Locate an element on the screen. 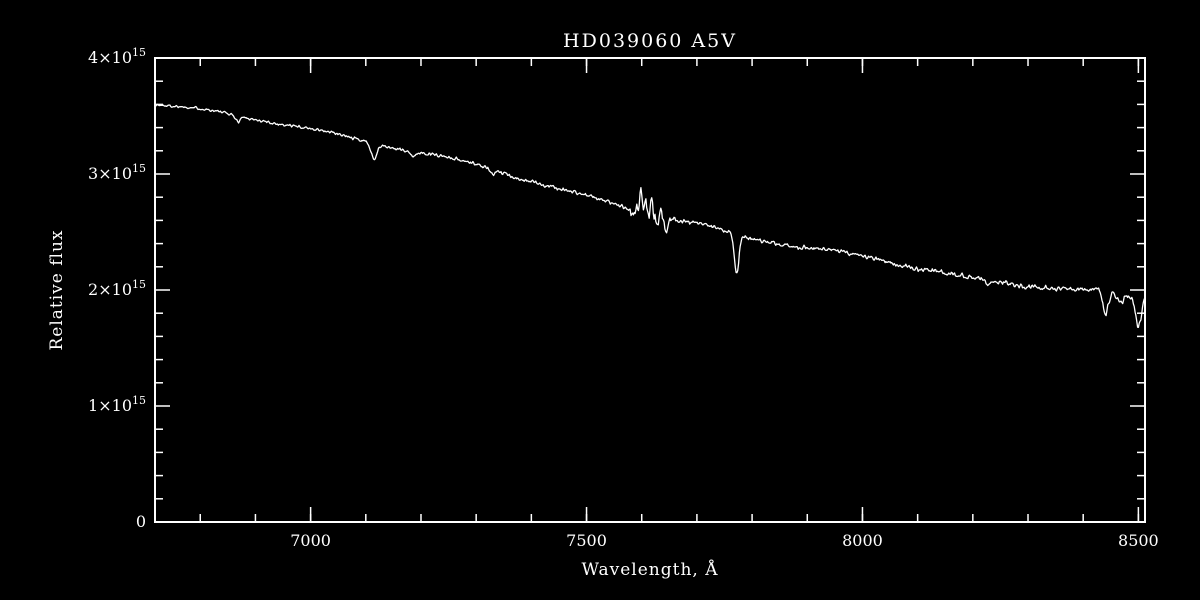  y-axis-label: Relative flux is located at coordinates (57, 290).